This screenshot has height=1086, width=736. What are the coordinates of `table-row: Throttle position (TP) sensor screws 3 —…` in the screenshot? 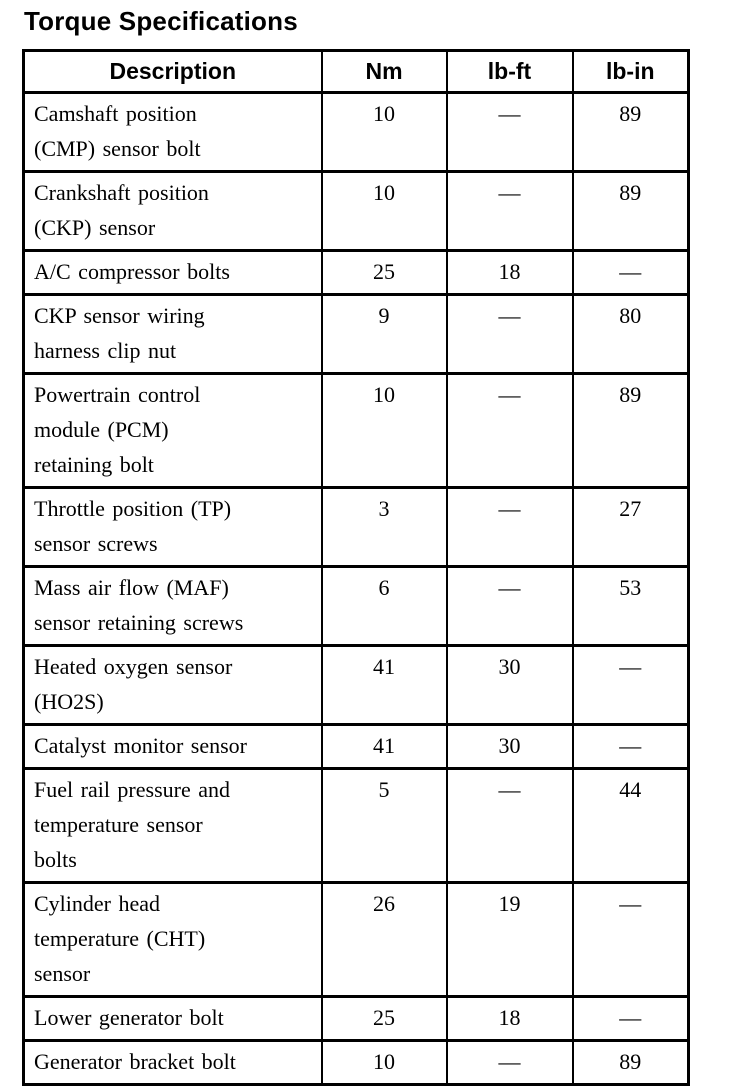 It's located at (356, 527).